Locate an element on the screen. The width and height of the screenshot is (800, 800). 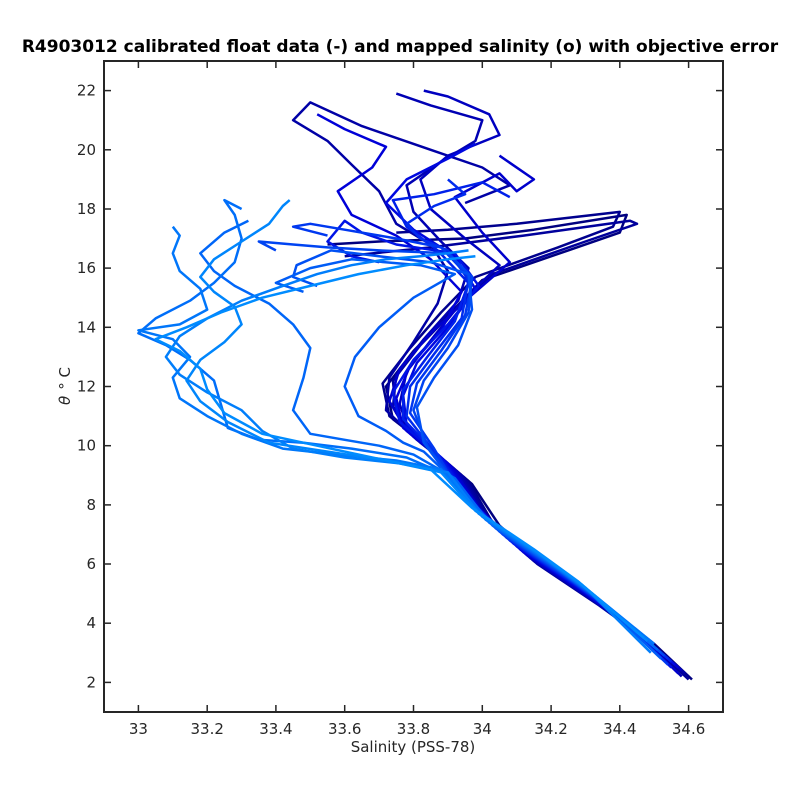
y-tick-label: 16 is located at coordinates (86, 268).